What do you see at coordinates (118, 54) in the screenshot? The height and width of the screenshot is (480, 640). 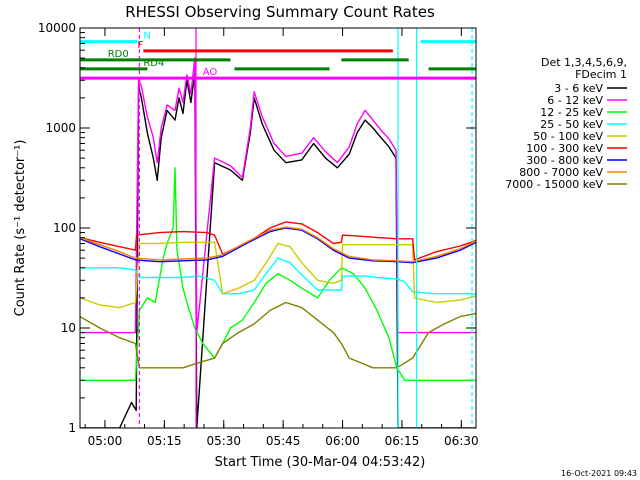 I see `flag-label-2: RD0` at bounding box center [118, 54].